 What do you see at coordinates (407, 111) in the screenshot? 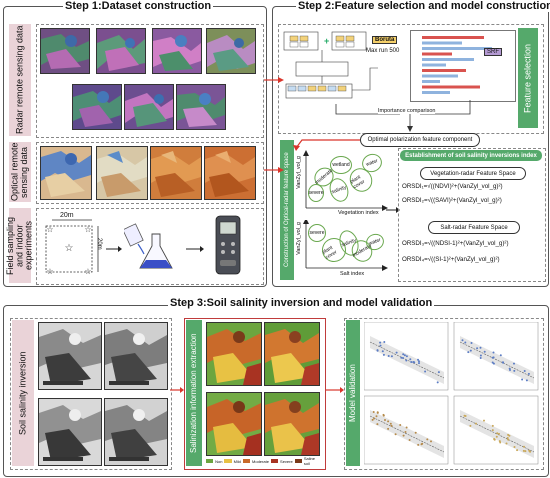
I see `importance-comparison-label: Importance comparison` at bounding box center [407, 111].